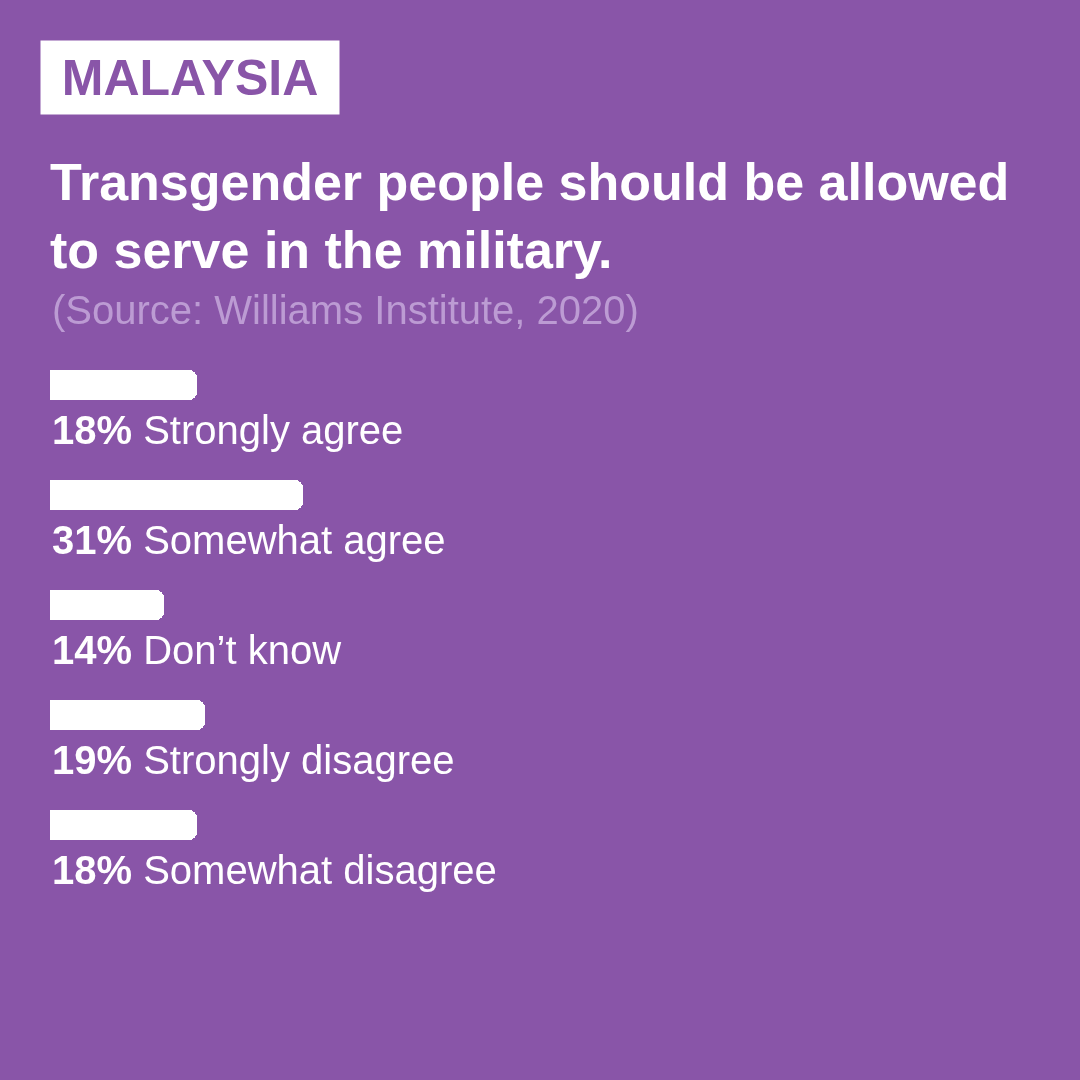 The height and width of the screenshot is (1080, 1080). What do you see at coordinates (299, 760) in the screenshot?
I see `y-tick-label: Strongly disagree` at bounding box center [299, 760].